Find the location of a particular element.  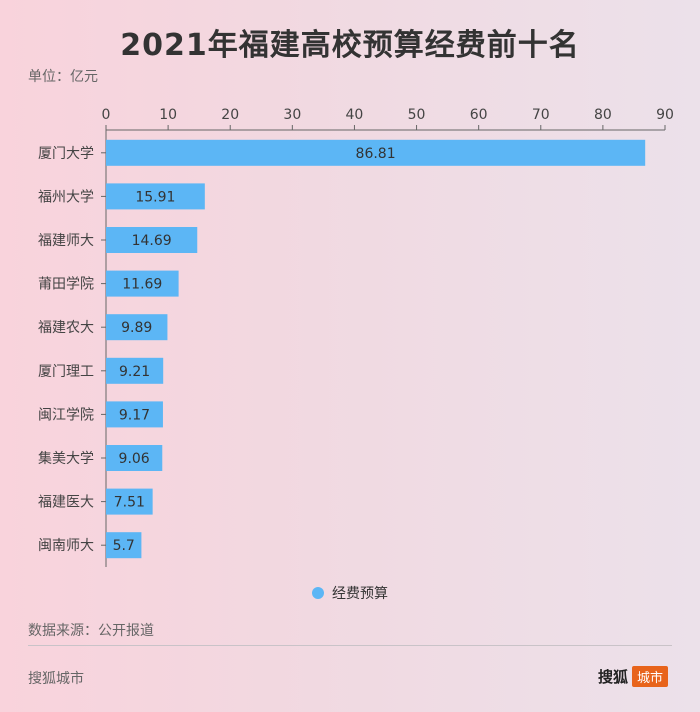

y-category-label: 莆田学院 is located at coordinates (66, 285).